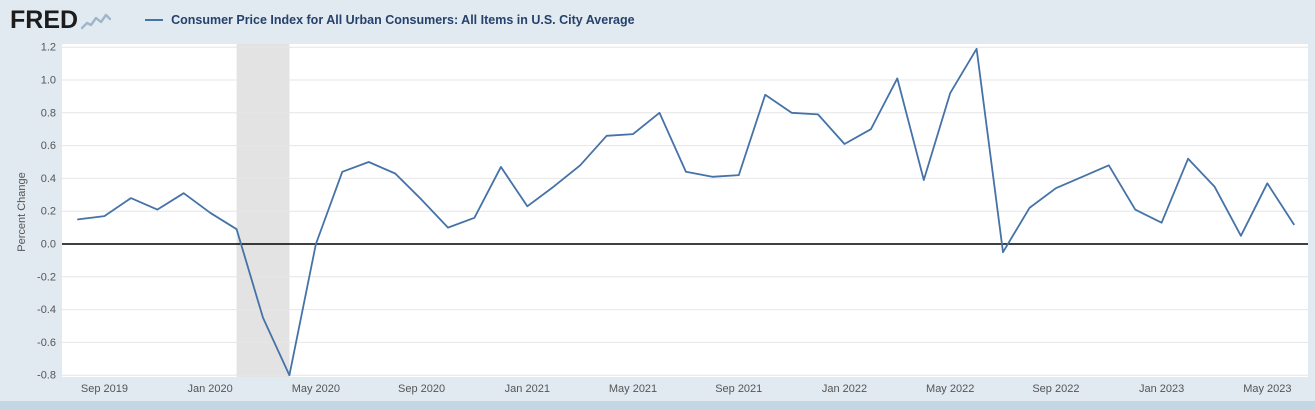 The width and height of the screenshot is (1315, 410). I want to click on x-axis-tick-label: Sep 2022, so click(1055, 389).